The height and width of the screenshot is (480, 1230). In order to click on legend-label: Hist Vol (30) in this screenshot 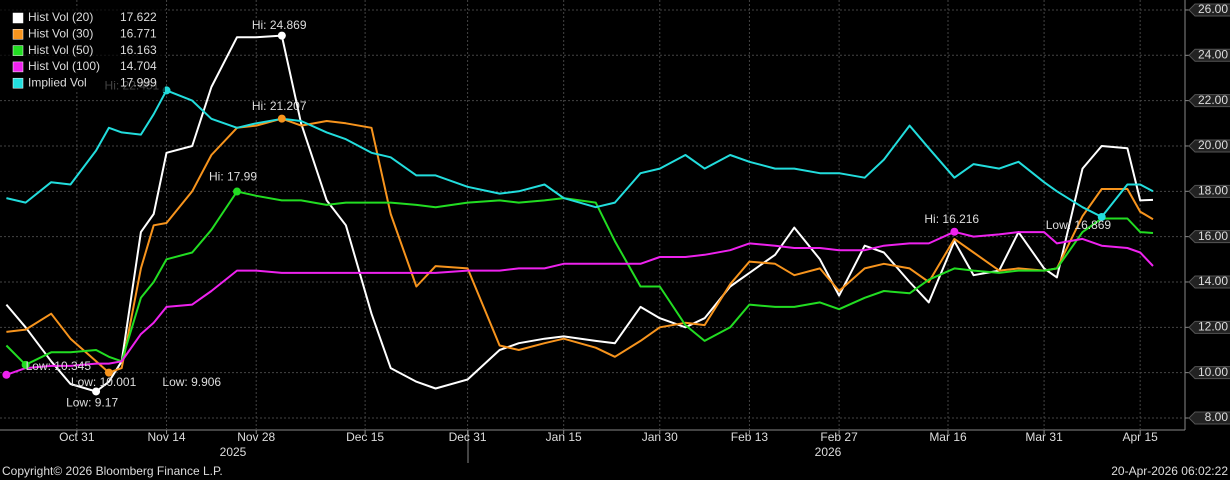, I will do `click(60, 33)`.